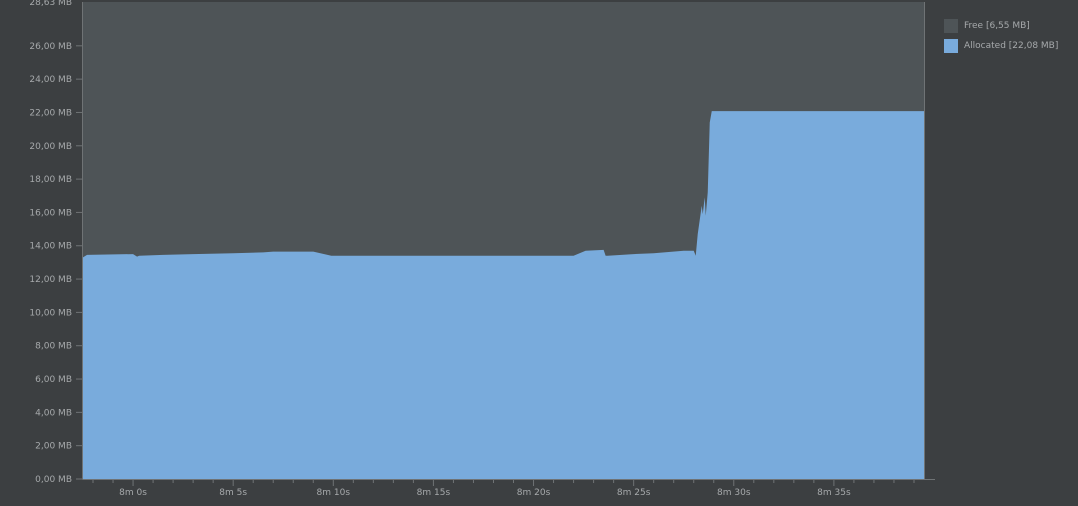 The height and width of the screenshot is (506, 1078). Describe the element at coordinates (734, 493) in the screenshot. I see `x-tick-label-6: 8m 30s` at that location.